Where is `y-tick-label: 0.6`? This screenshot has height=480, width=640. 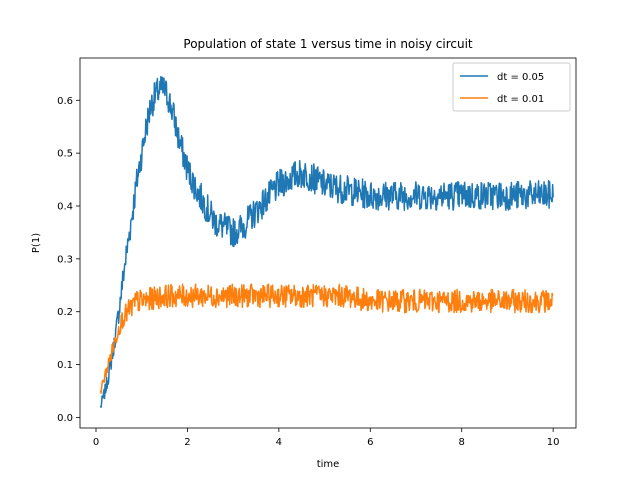
y-tick-label: 0.6 is located at coordinates (65, 101).